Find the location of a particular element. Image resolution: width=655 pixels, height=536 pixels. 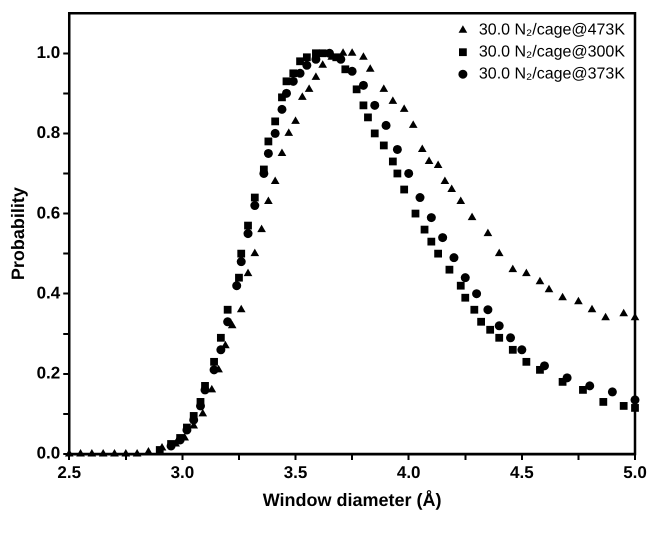

x-tick-label: 2.5 is located at coordinates (69, 472).